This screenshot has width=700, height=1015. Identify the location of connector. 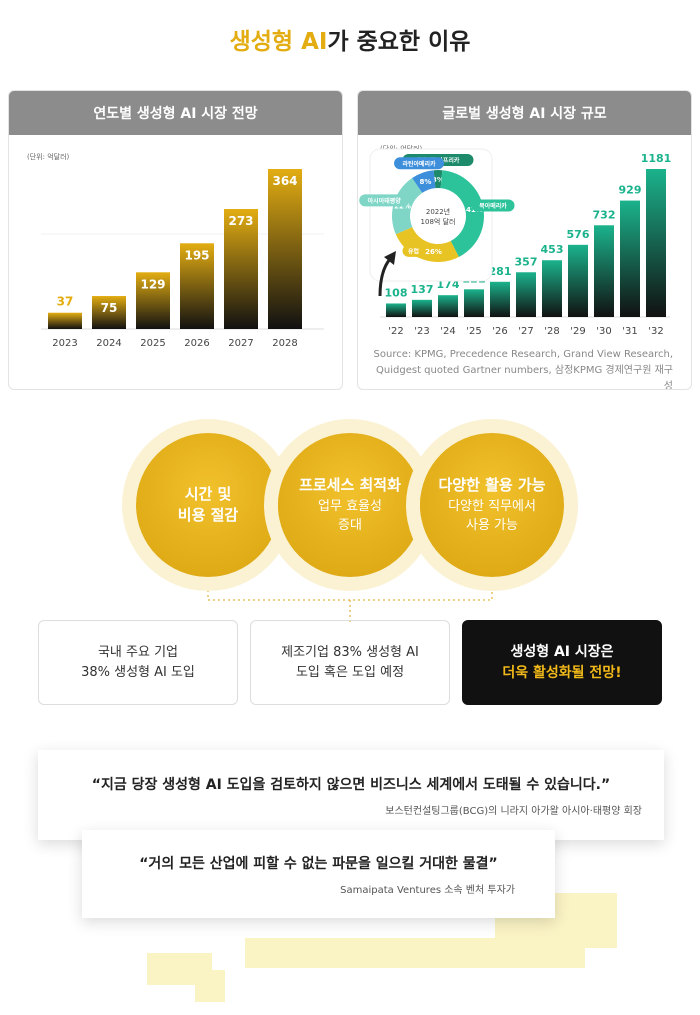
(350, 596).